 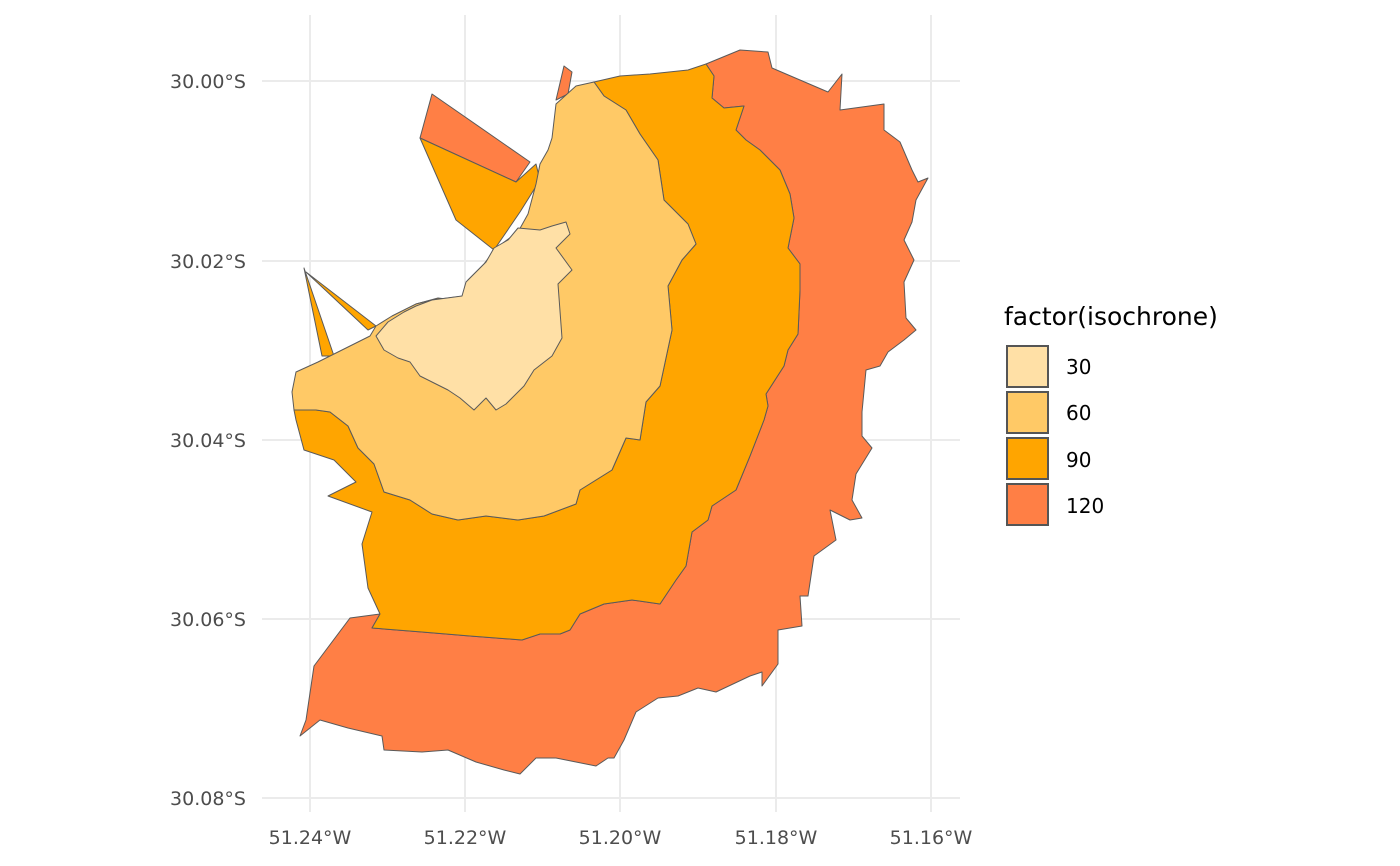 What do you see at coordinates (319, 312) in the screenshot?
I see `zone-90-west-spike` at bounding box center [319, 312].